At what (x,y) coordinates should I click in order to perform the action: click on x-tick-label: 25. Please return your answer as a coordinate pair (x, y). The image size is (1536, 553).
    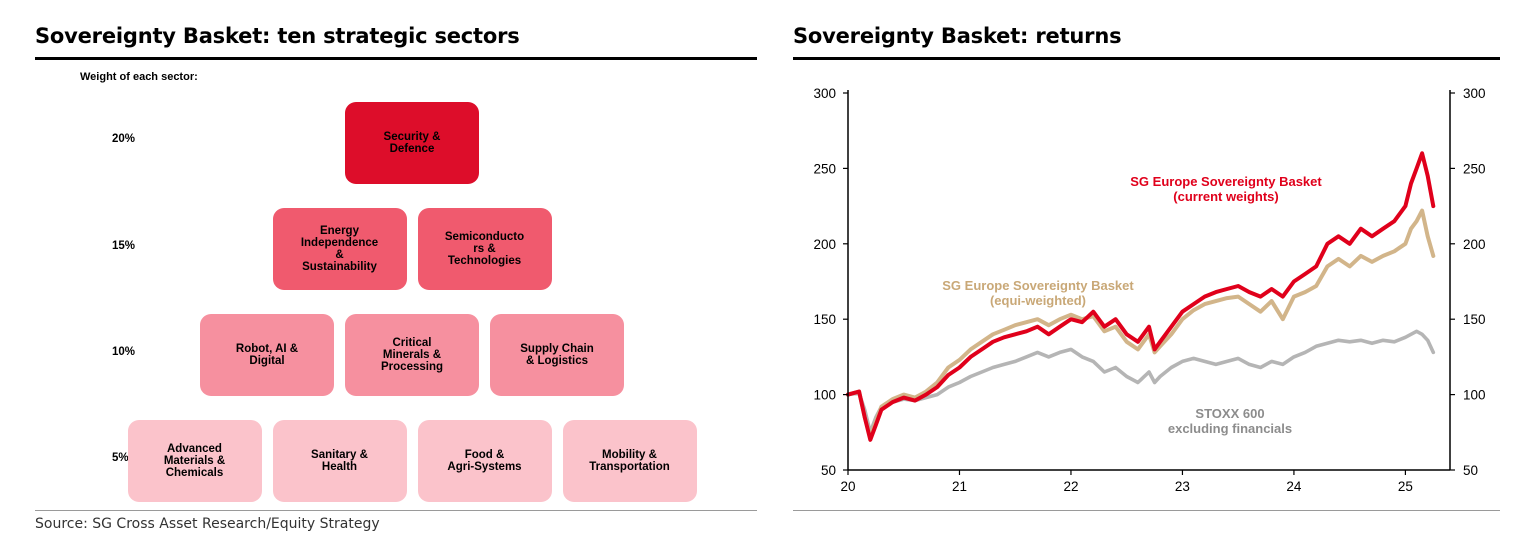
    Looking at the image, I should click on (1405, 486).